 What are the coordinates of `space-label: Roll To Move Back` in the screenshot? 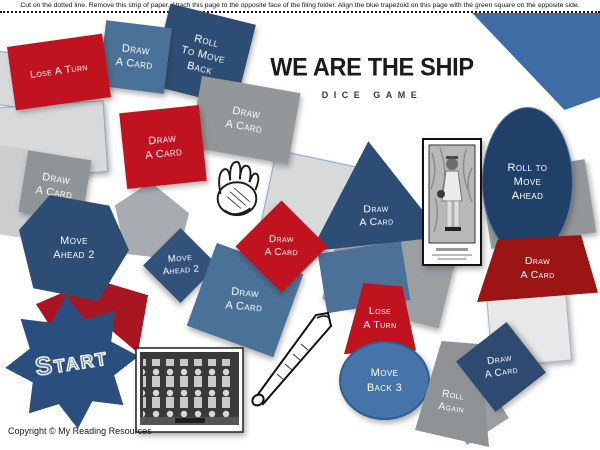 It's located at (203, 55).